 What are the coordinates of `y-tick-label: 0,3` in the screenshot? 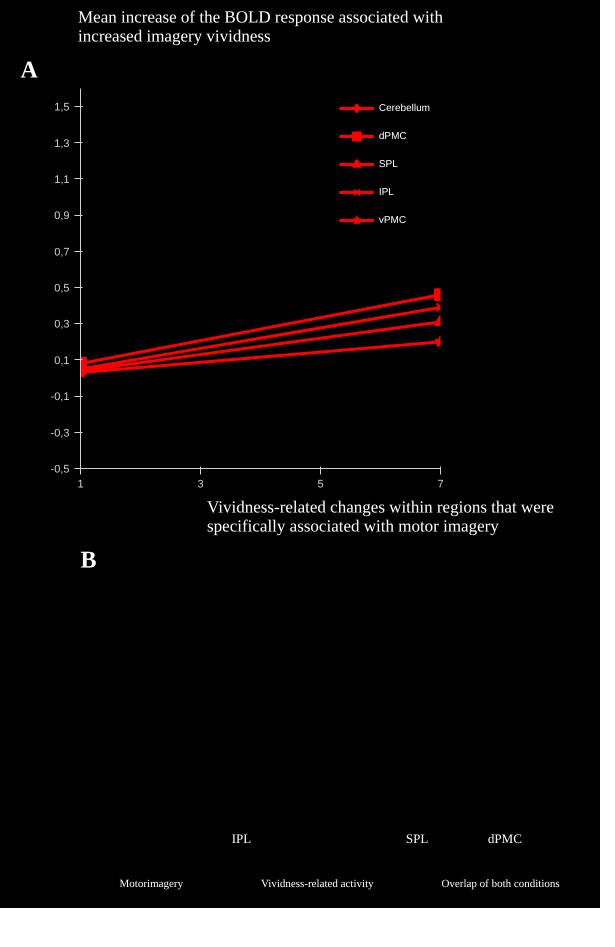 It's located at (62, 324).